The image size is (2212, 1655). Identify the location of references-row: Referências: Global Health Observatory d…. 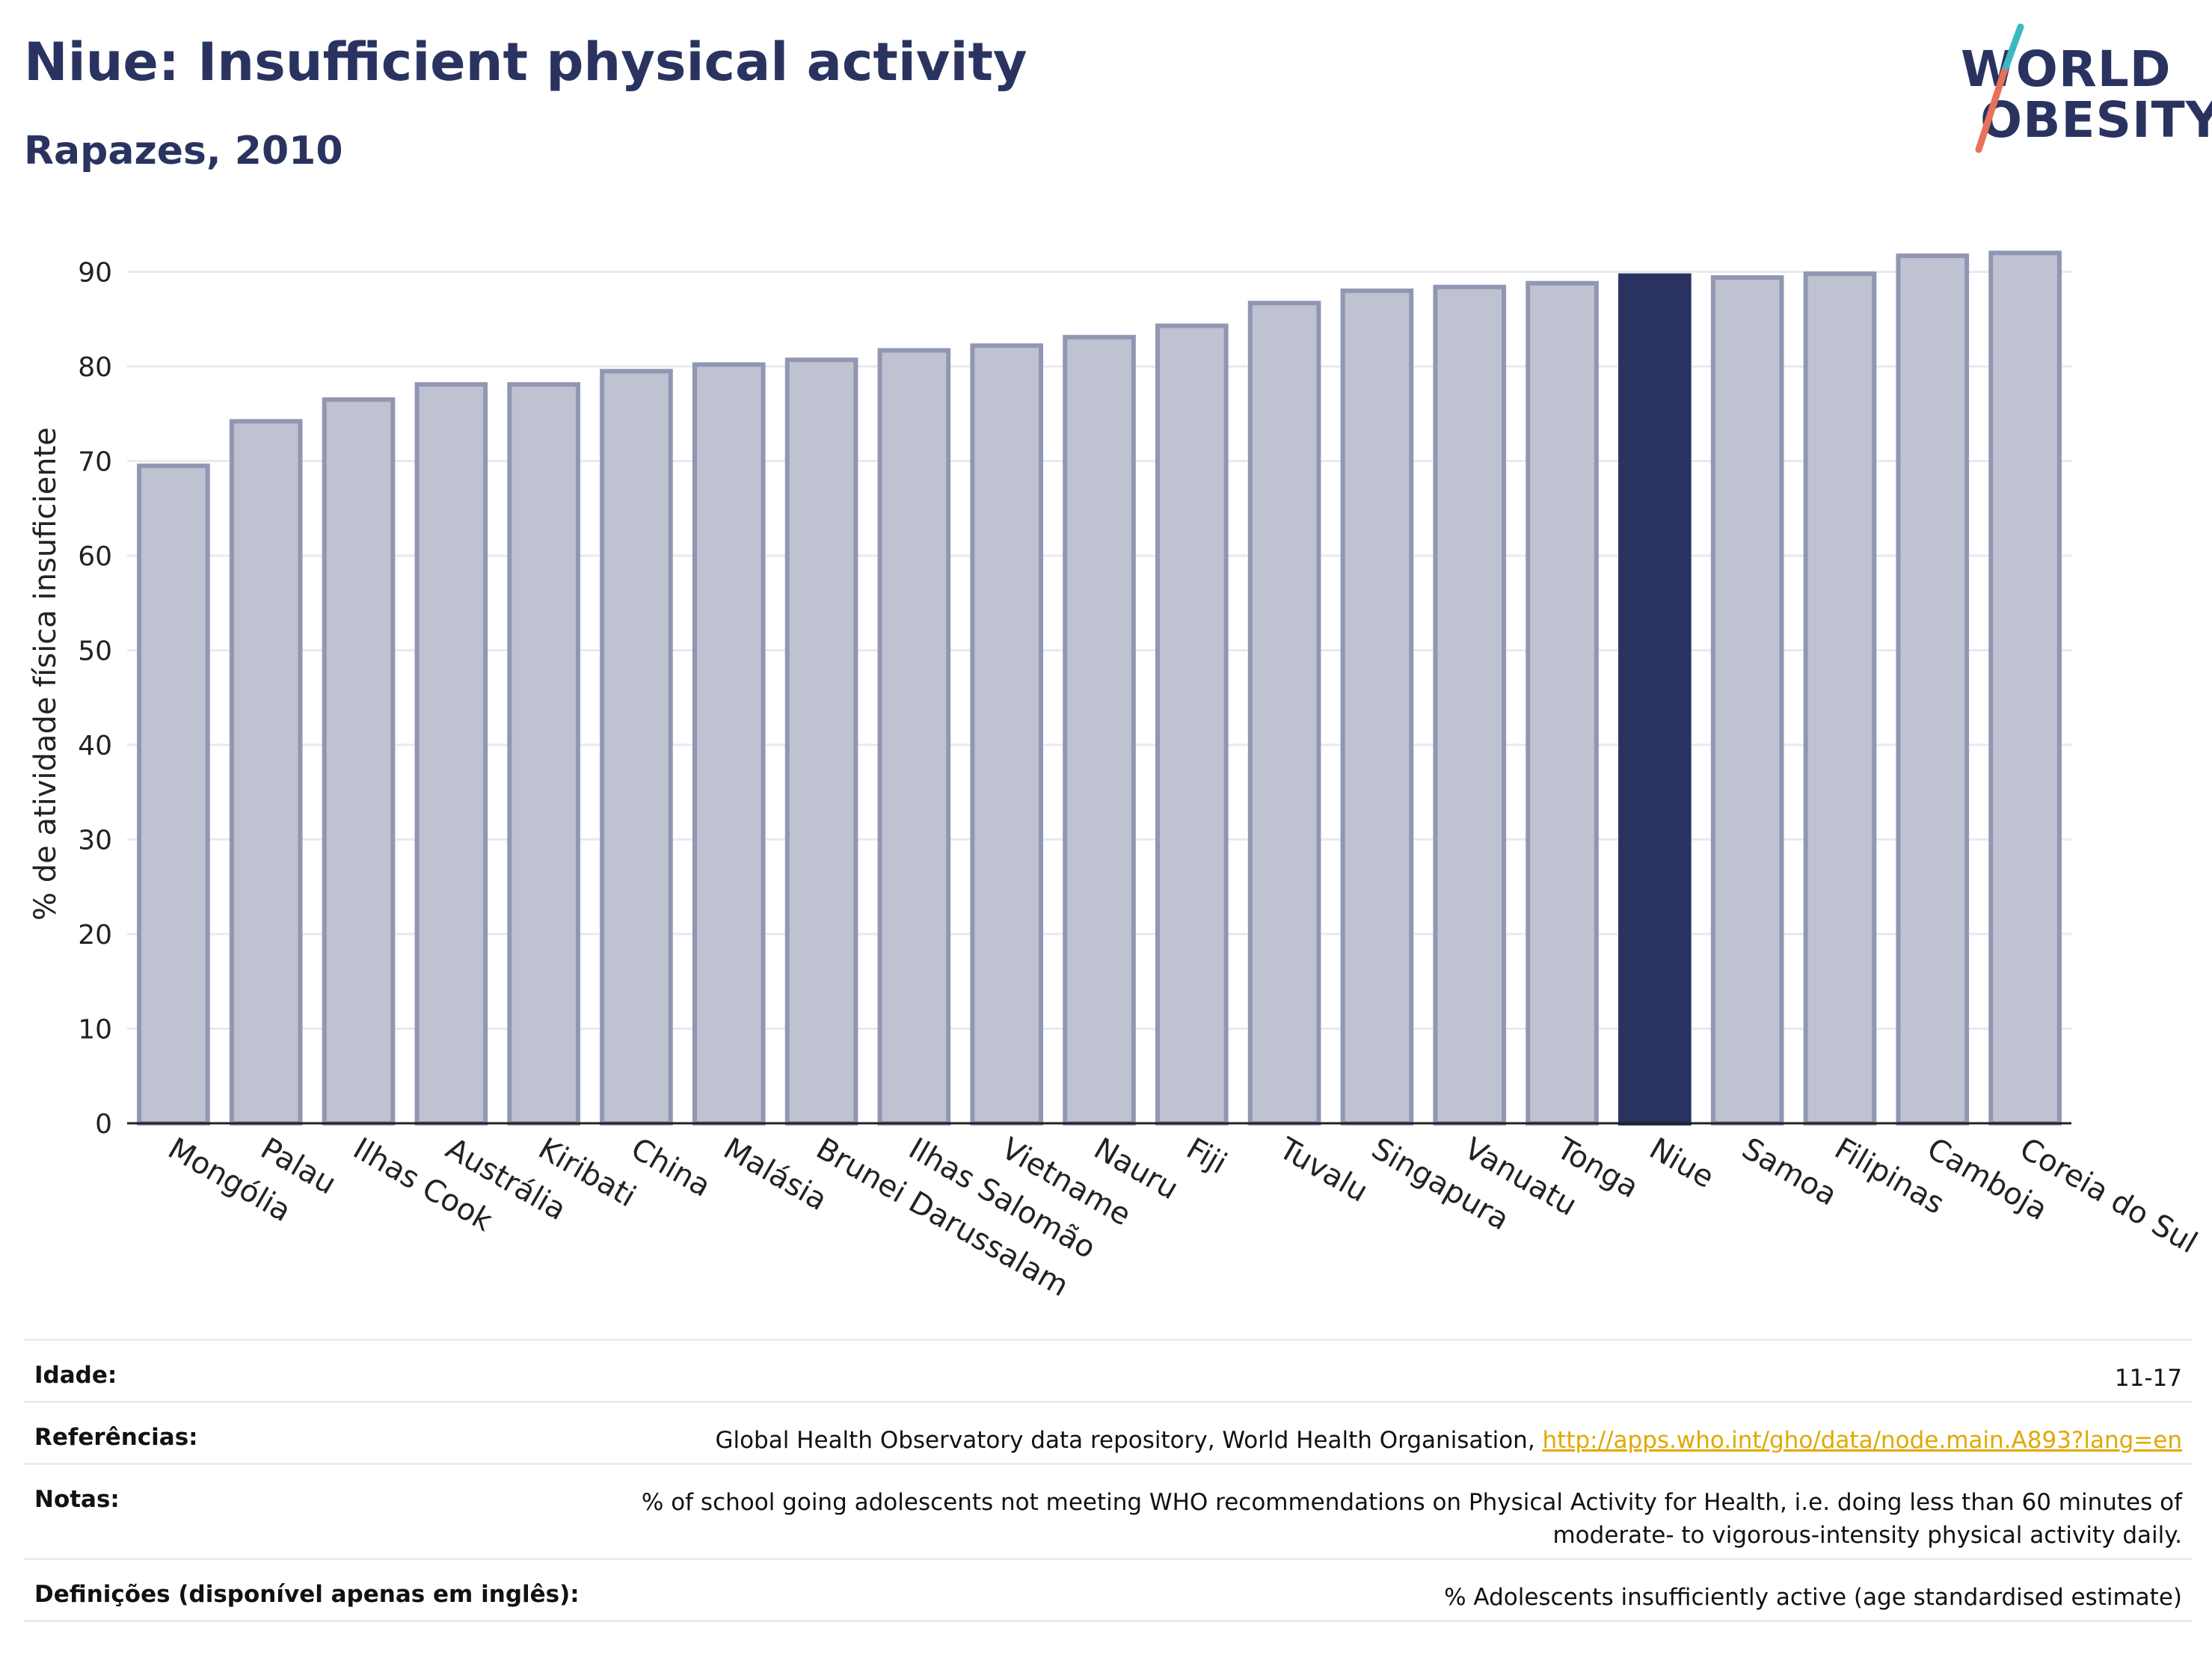
(1108, 1432).